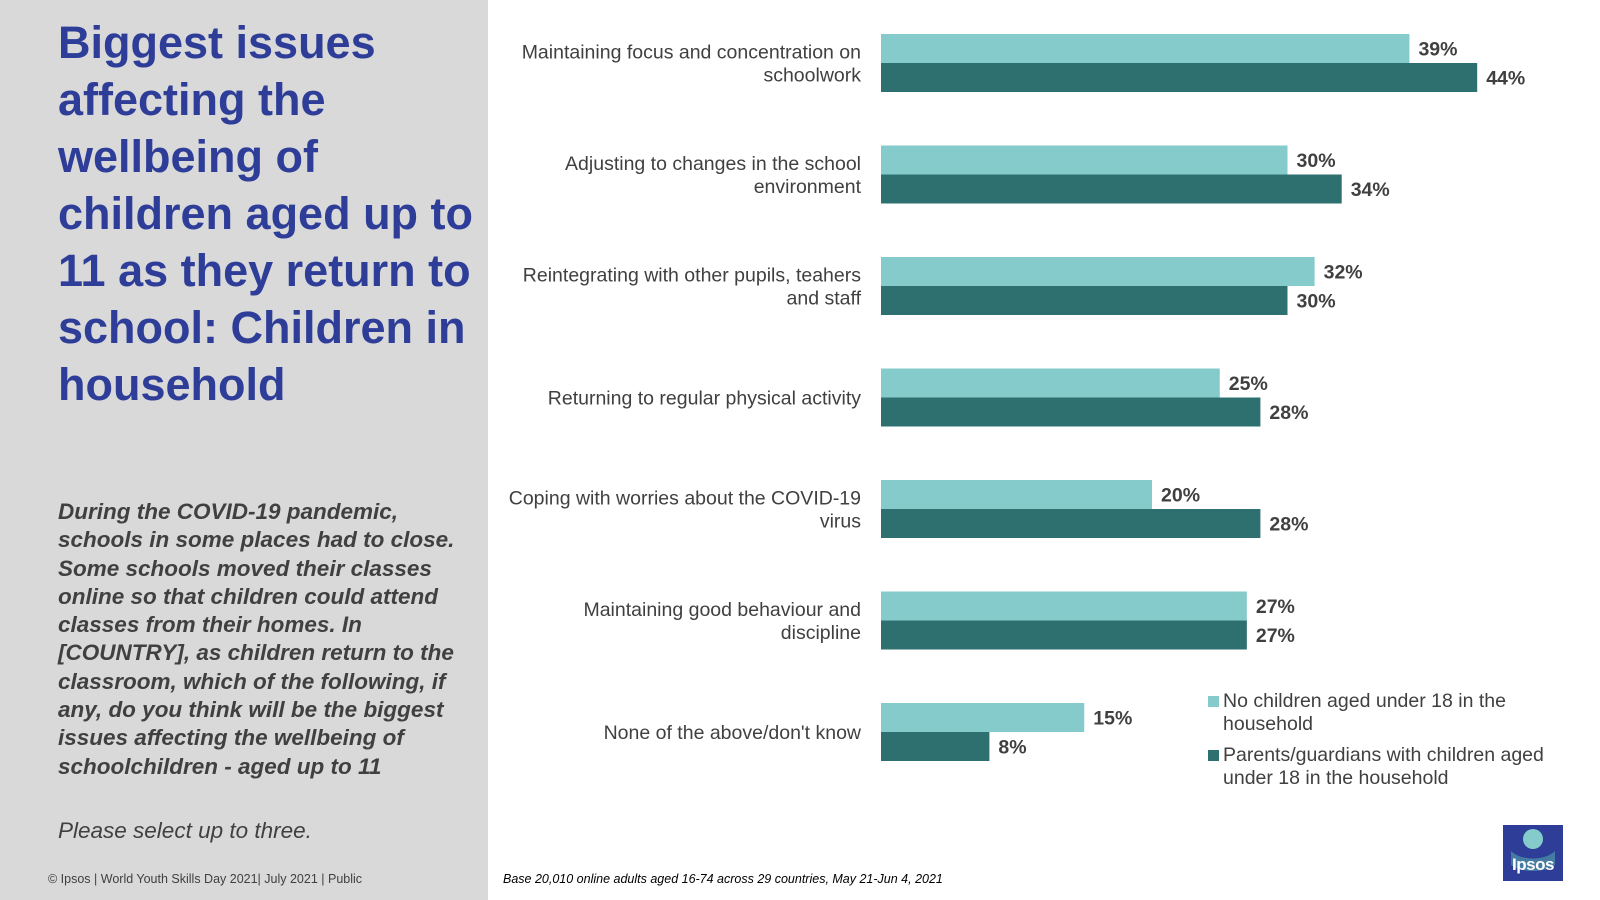 The width and height of the screenshot is (1600, 900). Describe the element at coordinates (722, 610) in the screenshot. I see `category-label: Maintaining good behaviour and` at that location.